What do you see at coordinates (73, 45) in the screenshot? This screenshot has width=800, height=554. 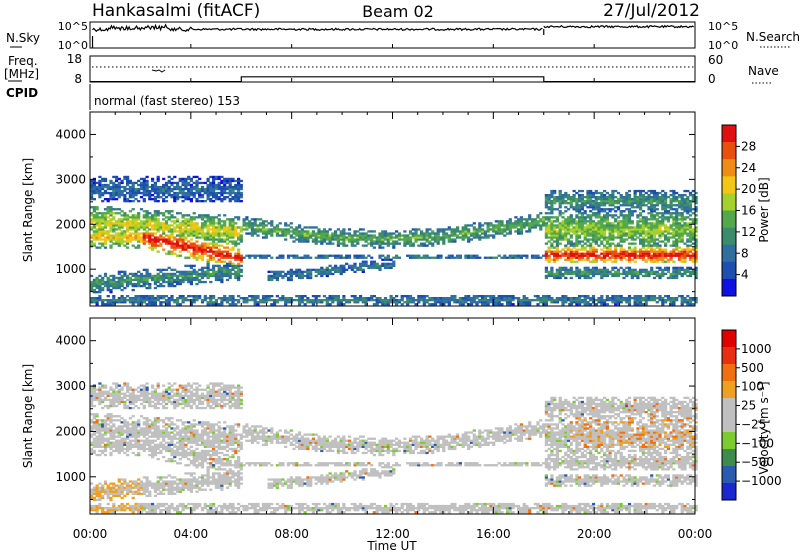 I see `noise-left-tick-bottom: 10^0` at bounding box center [73, 45].